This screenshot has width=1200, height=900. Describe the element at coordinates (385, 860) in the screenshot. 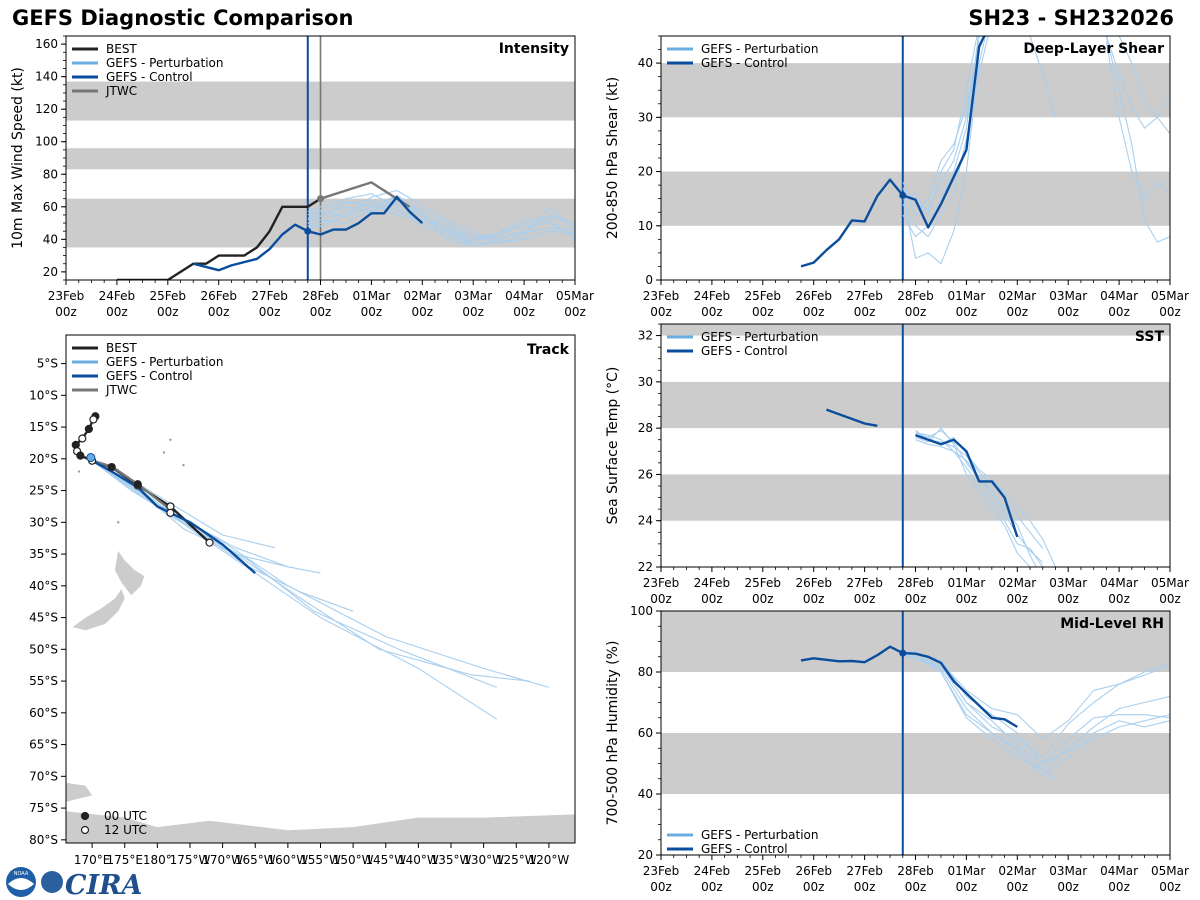

I see `lon-tick-label: 145°W` at that location.